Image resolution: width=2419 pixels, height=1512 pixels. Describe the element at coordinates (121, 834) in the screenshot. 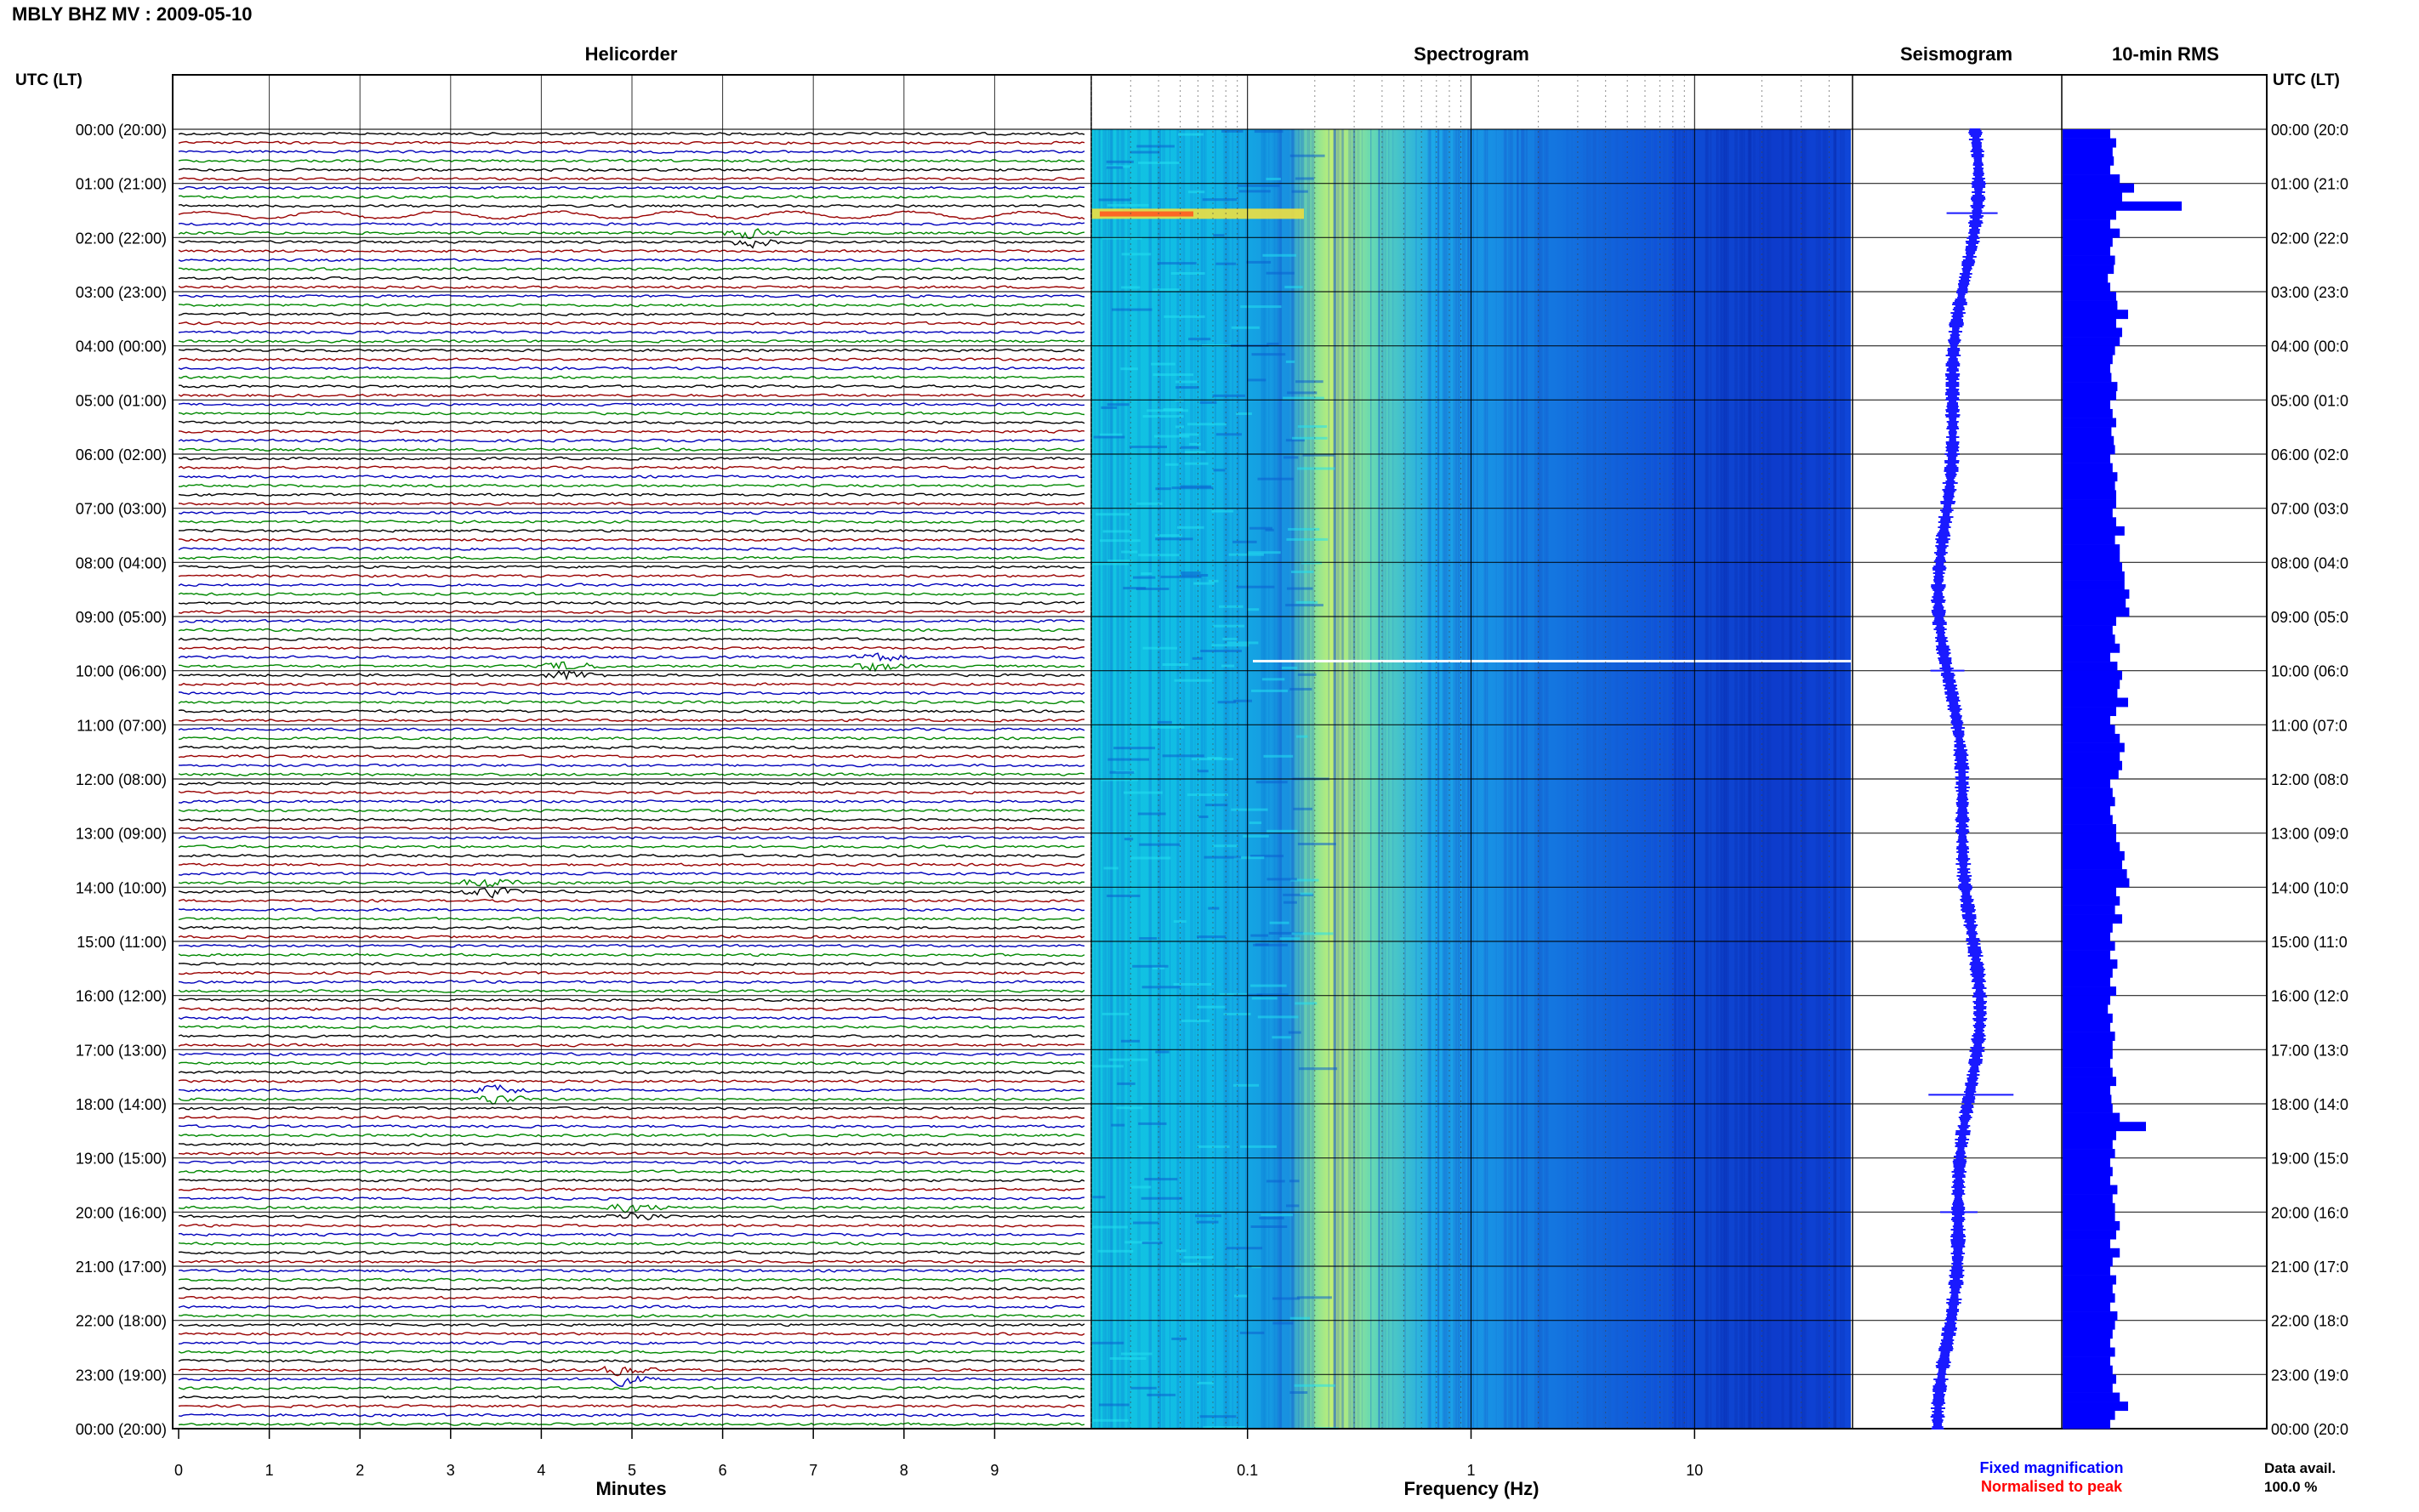

I see `left-time-label: 13:00 (09:00)` at that location.